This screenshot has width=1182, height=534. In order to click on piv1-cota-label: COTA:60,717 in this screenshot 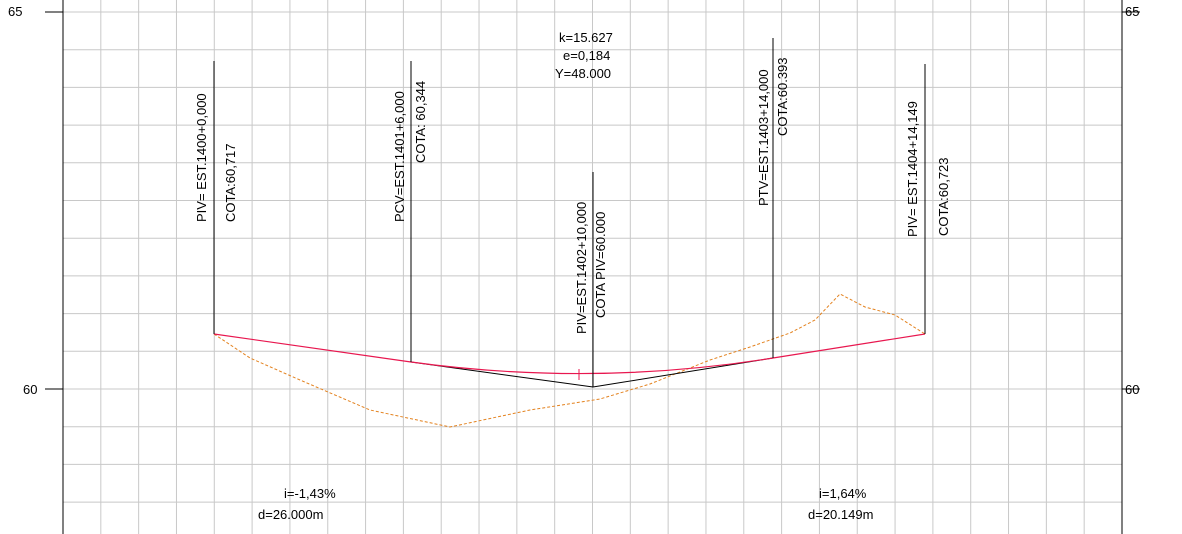, I will do `click(230, 182)`.